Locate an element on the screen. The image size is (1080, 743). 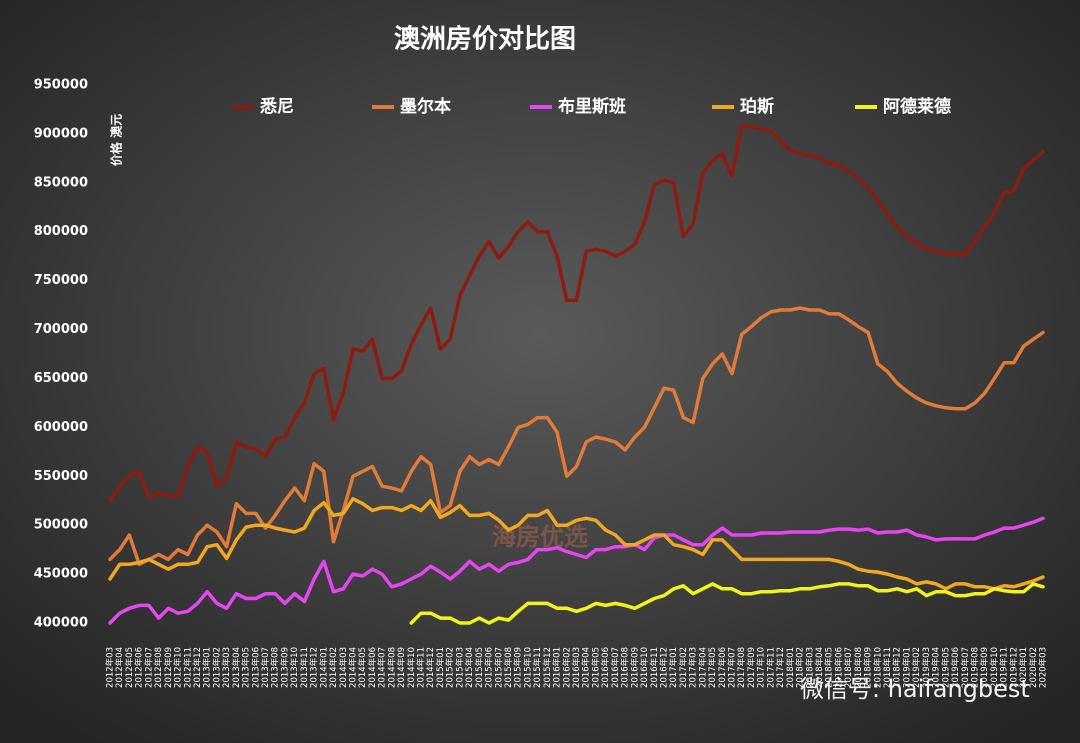
x-tick-label: 2013年09 is located at coordinates (284, 667).